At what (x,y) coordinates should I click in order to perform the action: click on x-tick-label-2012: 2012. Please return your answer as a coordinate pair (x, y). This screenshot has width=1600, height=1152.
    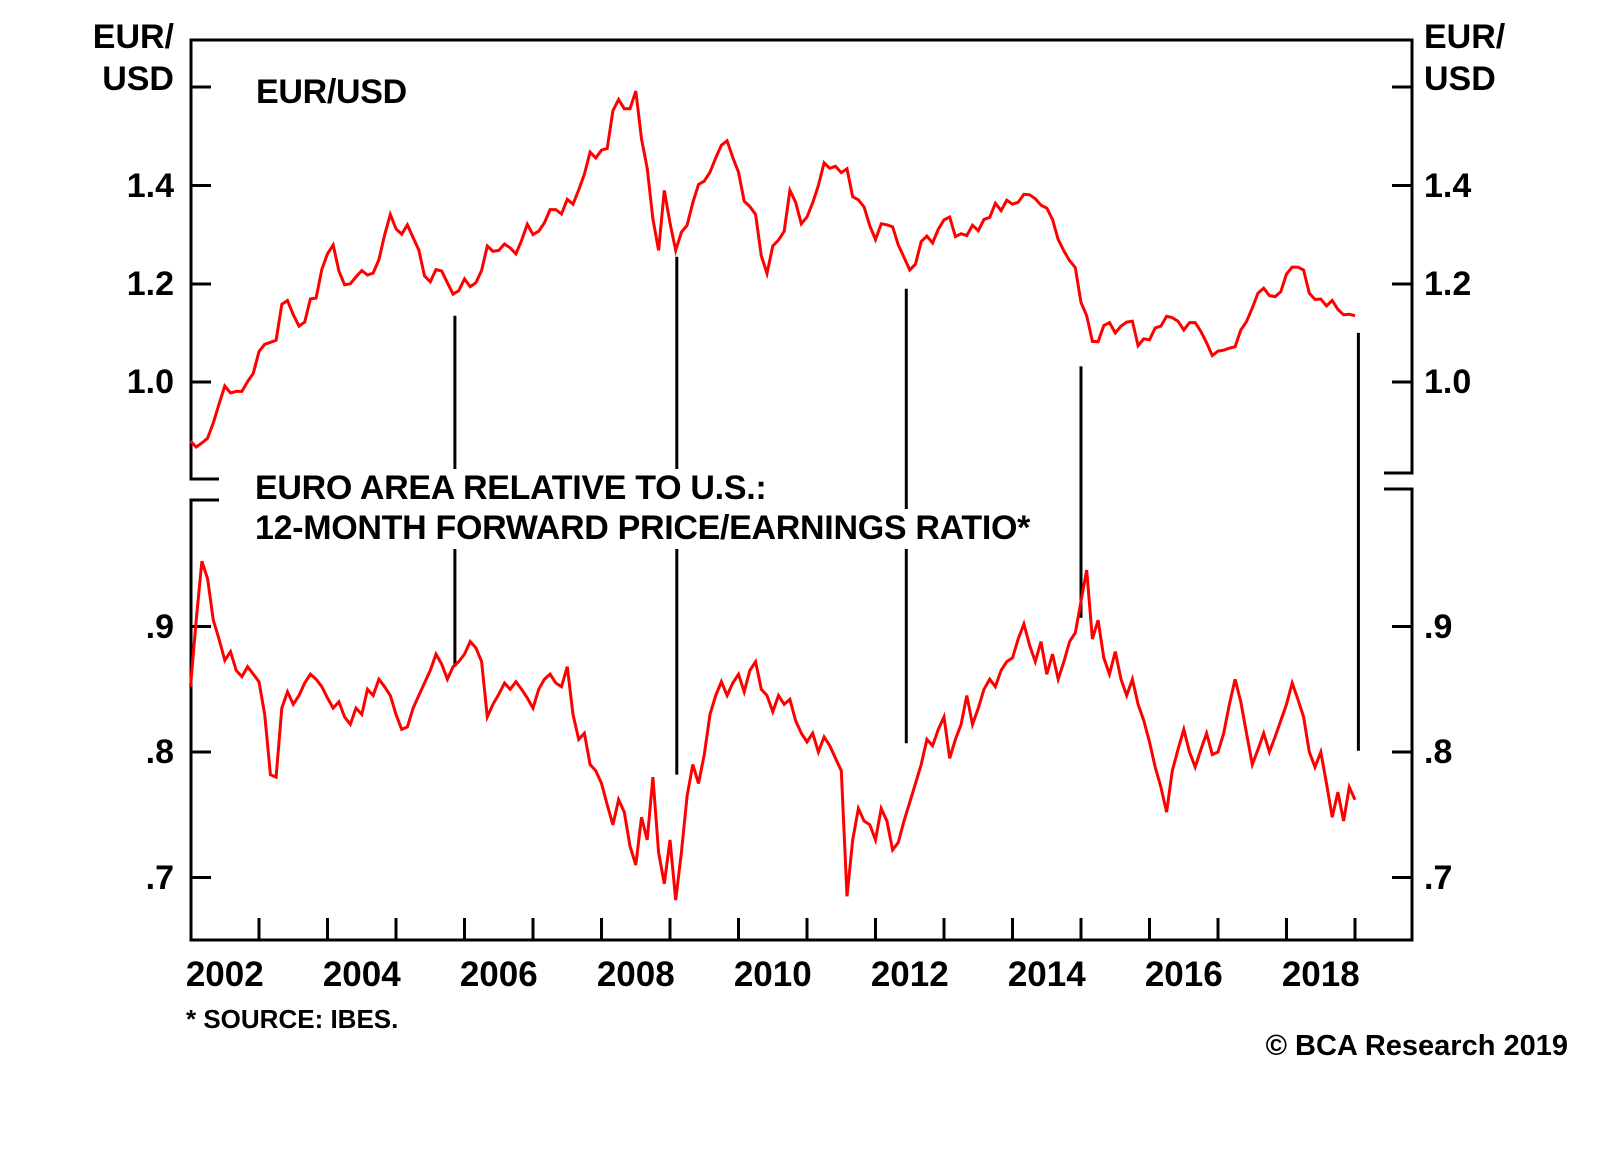
    Looking at the image, I should click on (909, 974).